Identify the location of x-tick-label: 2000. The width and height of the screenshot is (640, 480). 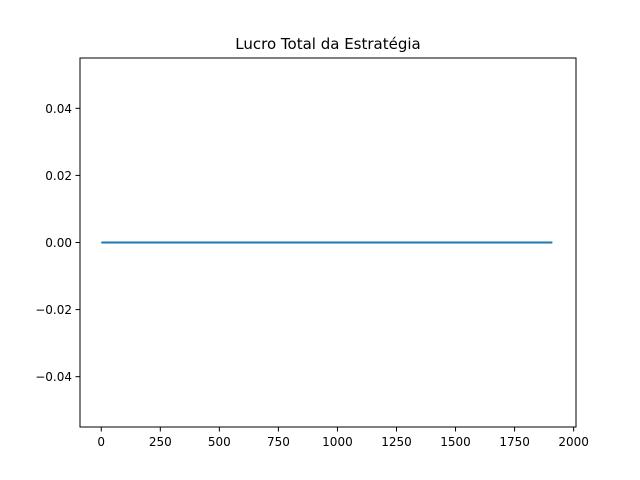
(573, 442).